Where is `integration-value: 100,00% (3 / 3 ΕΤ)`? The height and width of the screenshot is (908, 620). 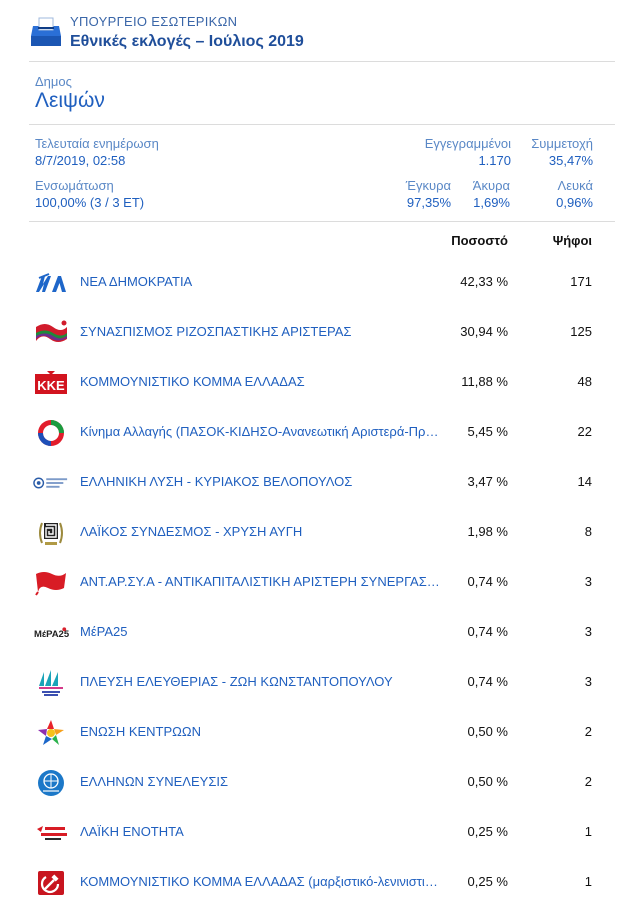 integration-value: 100,00% (3 / 3 ΕΤ) is located at coordinates (90, 202).